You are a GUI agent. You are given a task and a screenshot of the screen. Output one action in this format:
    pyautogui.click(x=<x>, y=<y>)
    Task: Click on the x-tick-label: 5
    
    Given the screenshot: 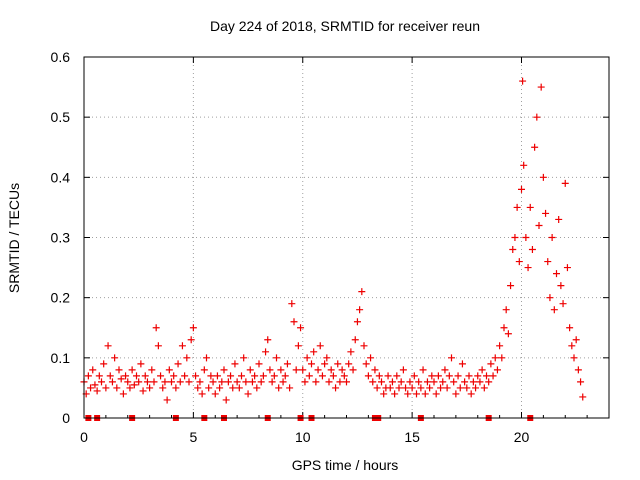 What is the action you would take?
    pyautogui.click(x=193, y=437)
    